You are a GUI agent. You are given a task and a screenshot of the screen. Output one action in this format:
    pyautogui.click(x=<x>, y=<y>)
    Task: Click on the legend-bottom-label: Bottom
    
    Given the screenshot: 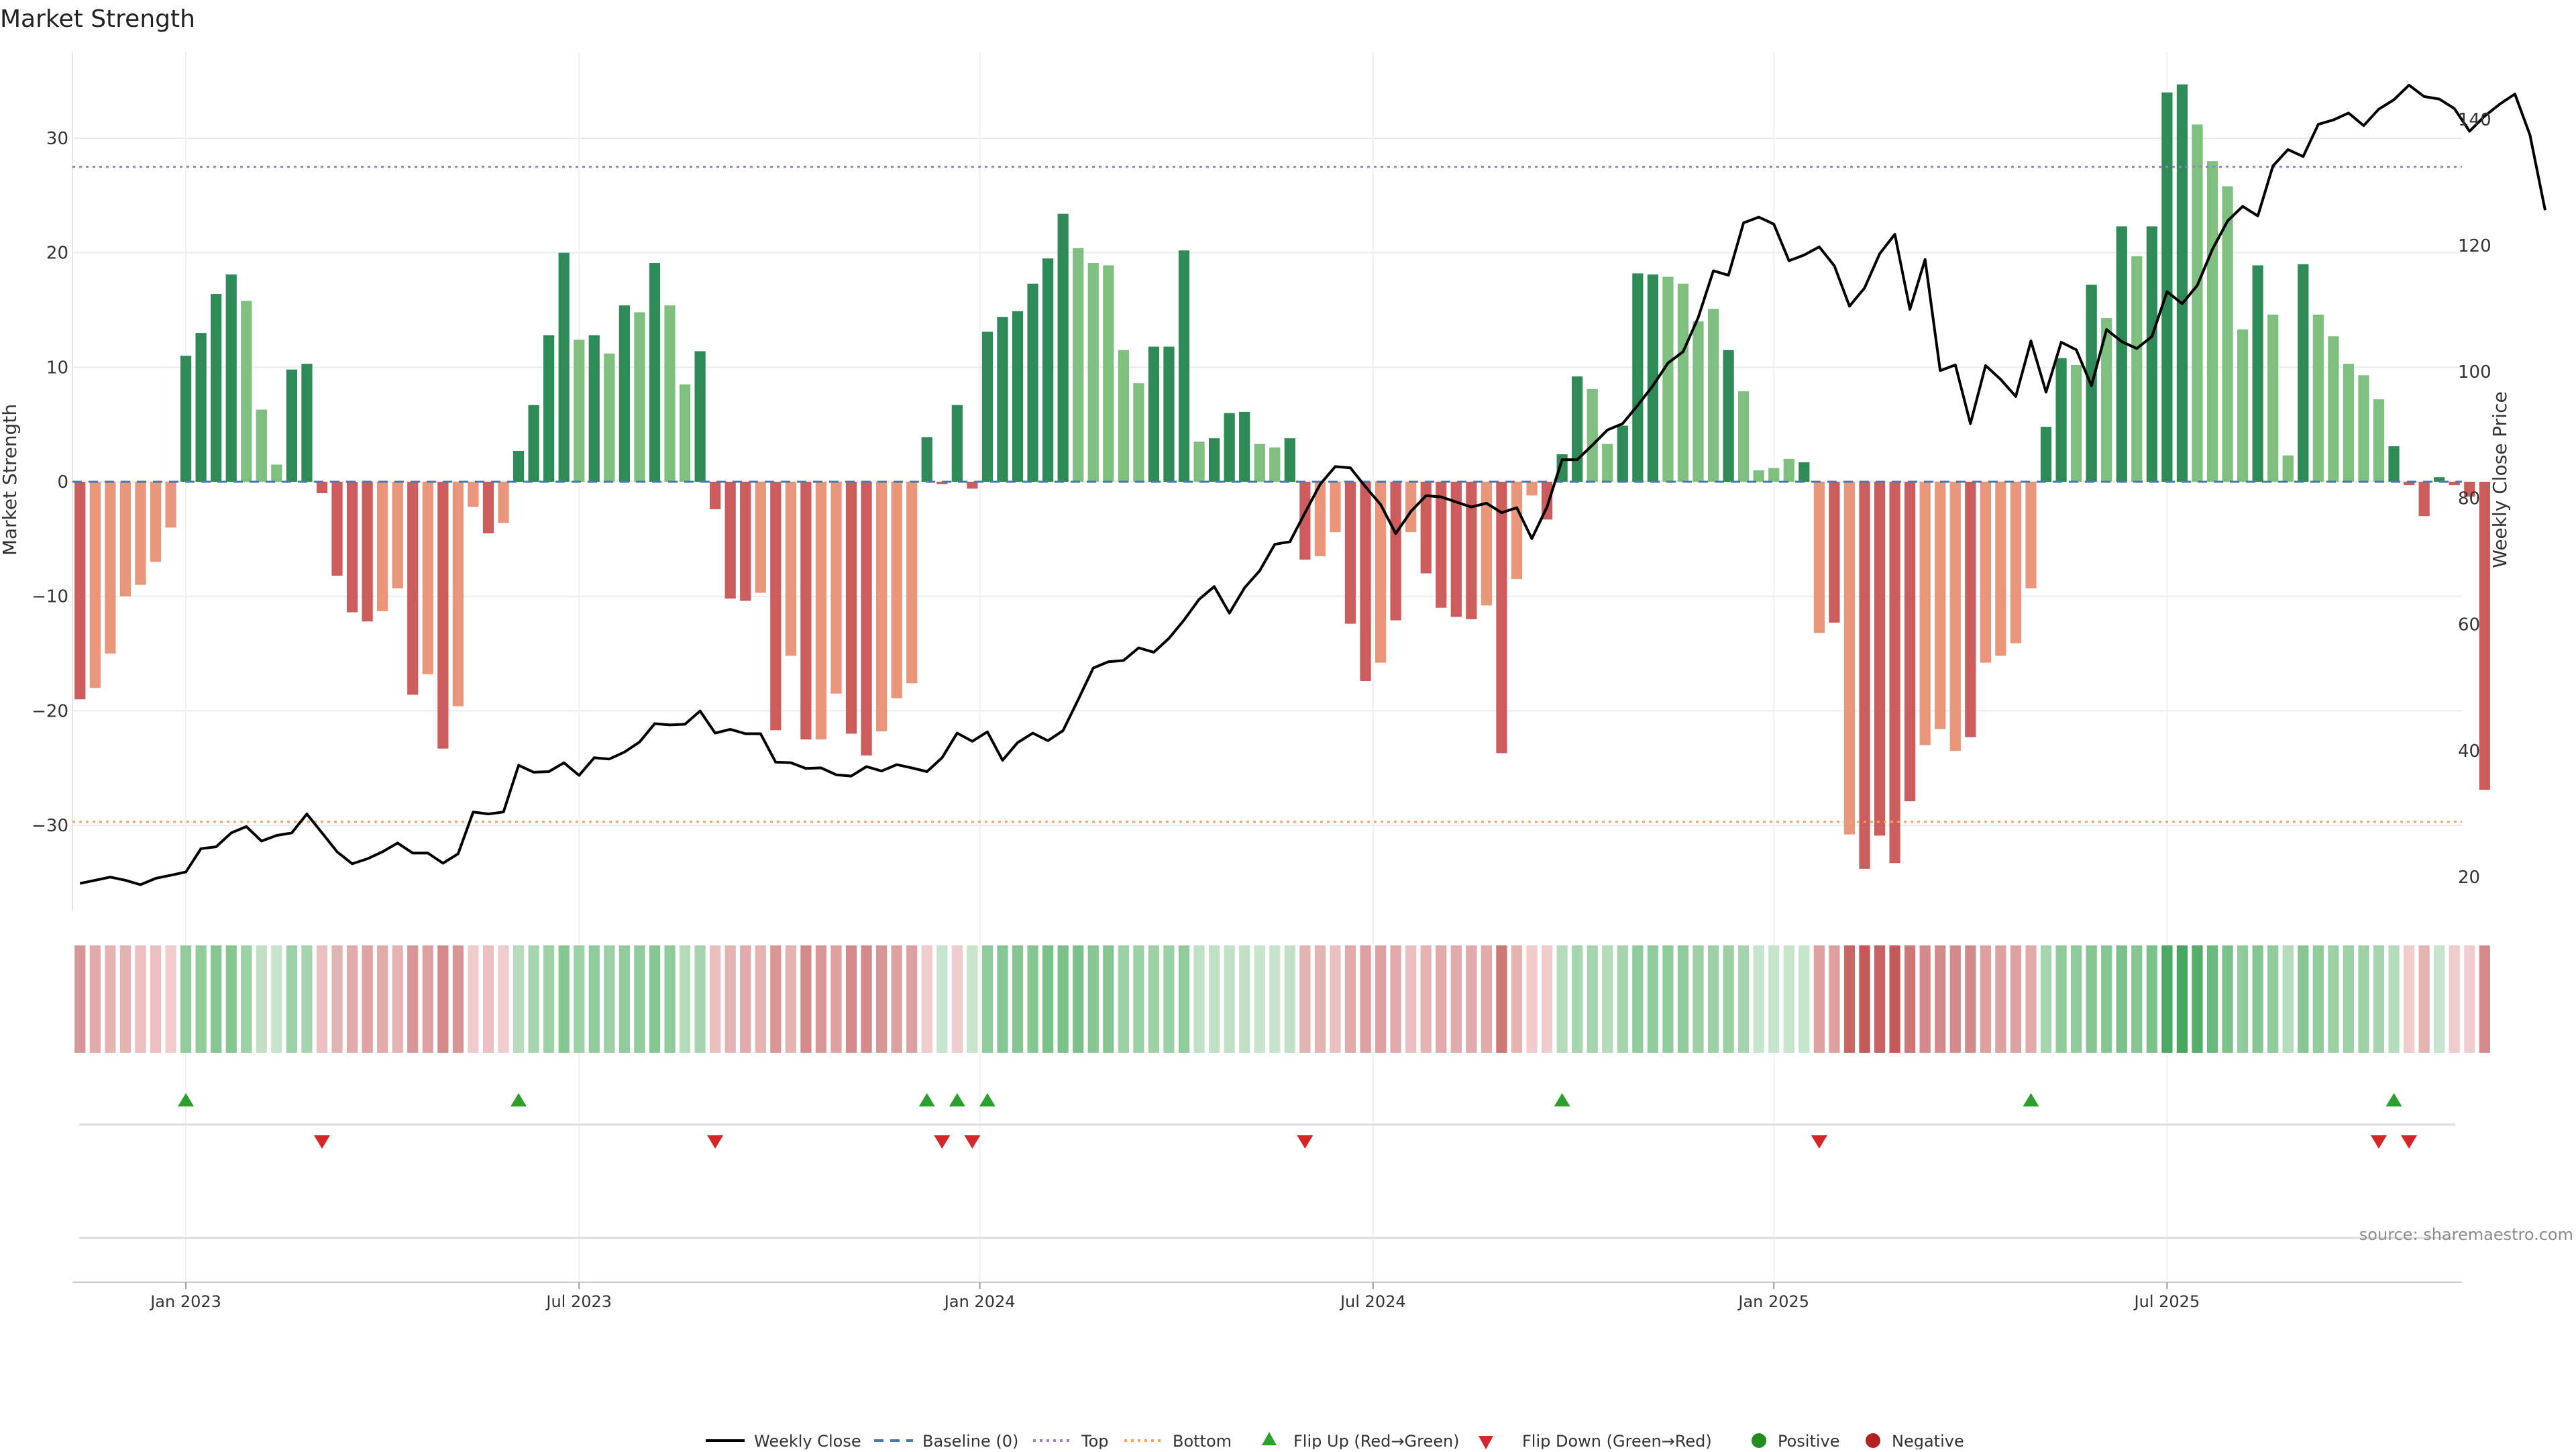 What is the action you would take?
    pyautogui.click(x=1202, y=1440)
    